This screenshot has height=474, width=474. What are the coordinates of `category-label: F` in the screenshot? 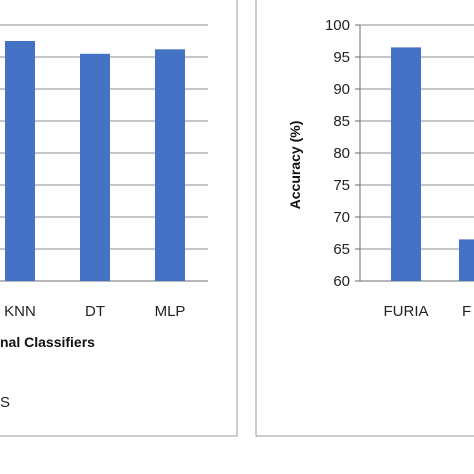 It's located at (466, 311).